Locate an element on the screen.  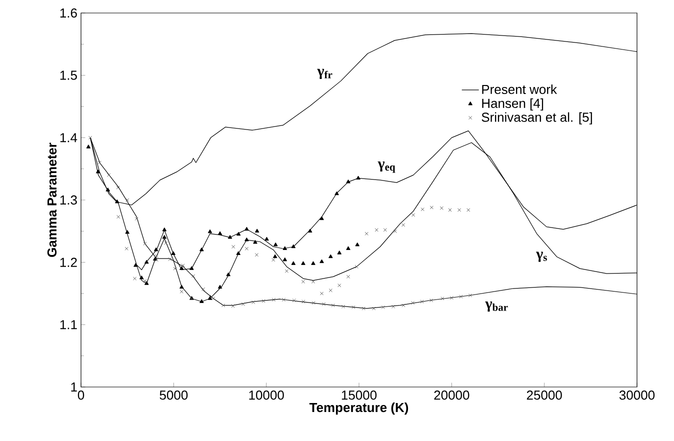
x-tick-label: 0 is located at coordinates (81, 395).